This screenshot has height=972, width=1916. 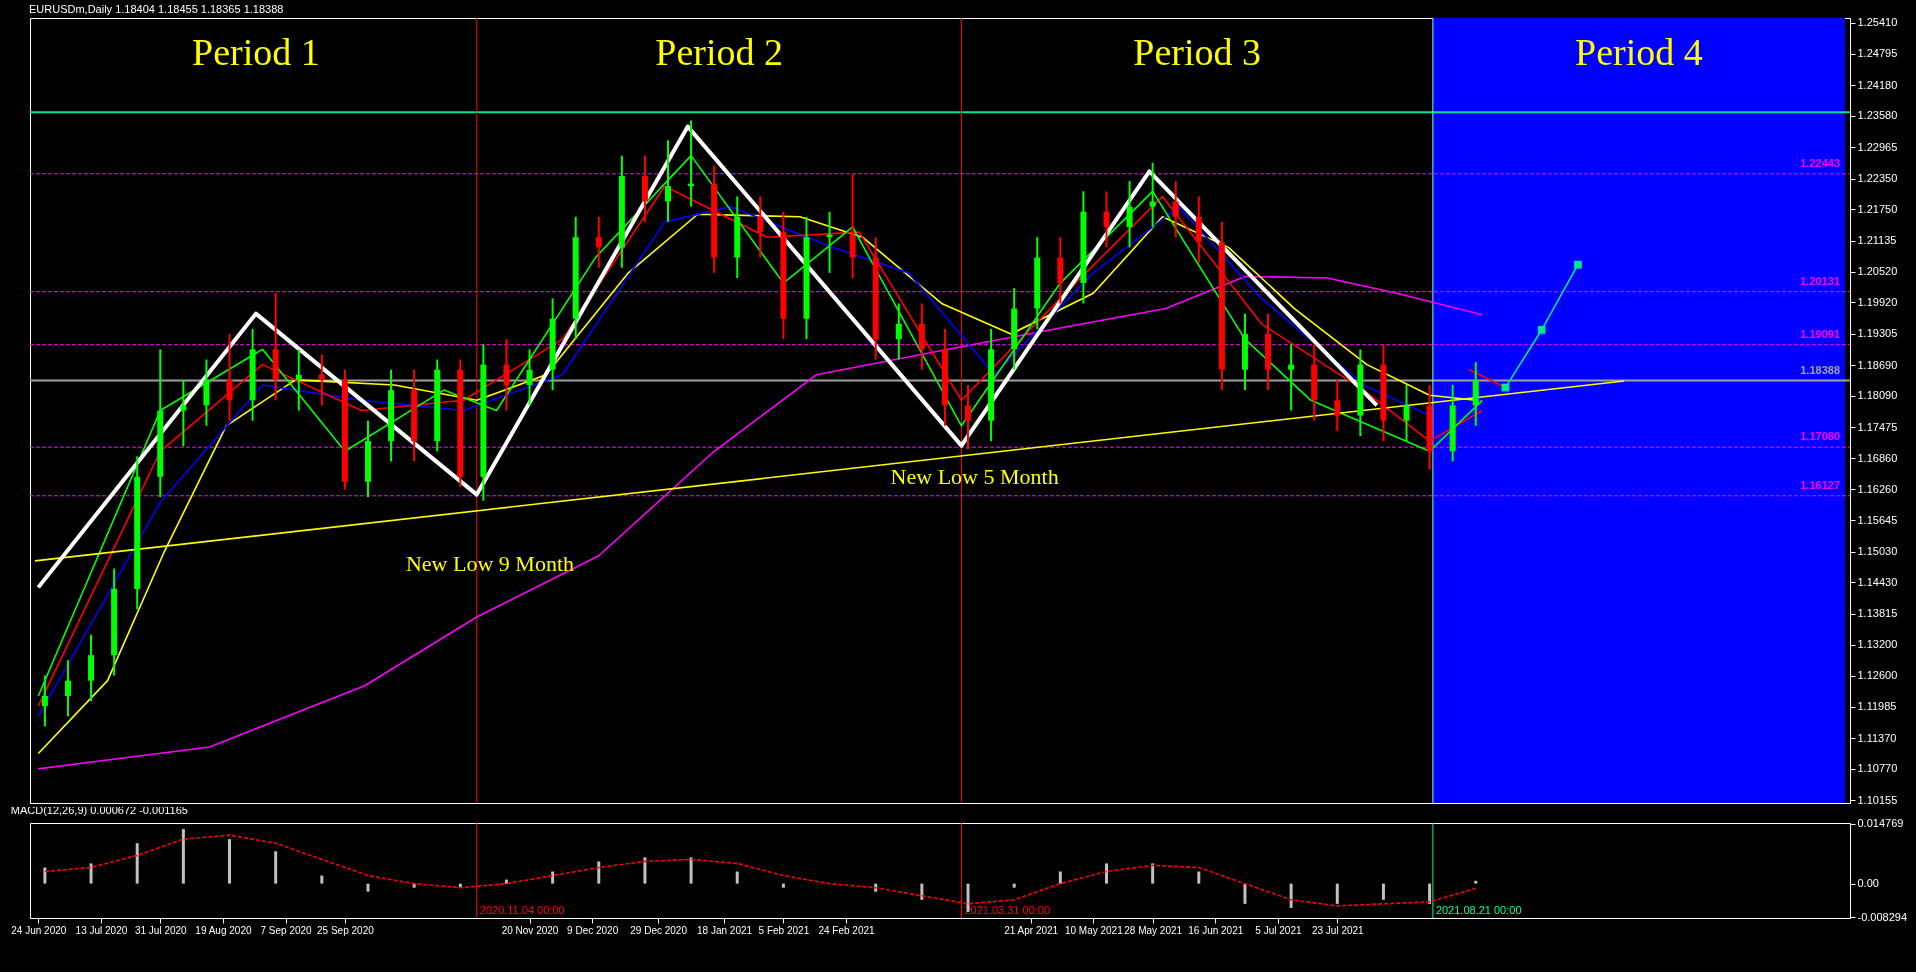 What do you see at coordinates (1877, 395) in the screenshot?
I see `y-tick-label: 1.18090` at bounding box center [1877, 395].